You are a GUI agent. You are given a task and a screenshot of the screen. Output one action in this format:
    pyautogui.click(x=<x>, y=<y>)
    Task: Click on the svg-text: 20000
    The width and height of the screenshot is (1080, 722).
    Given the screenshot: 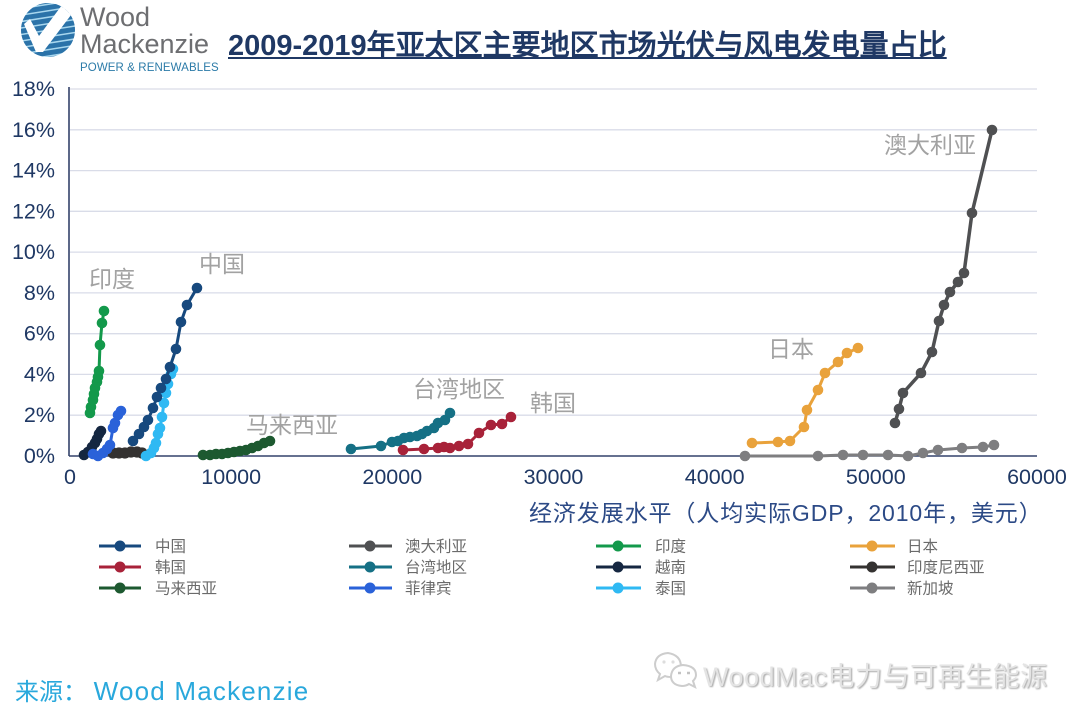 What is the action you would take?
    pyautogui.click(x=392, y=477)
    